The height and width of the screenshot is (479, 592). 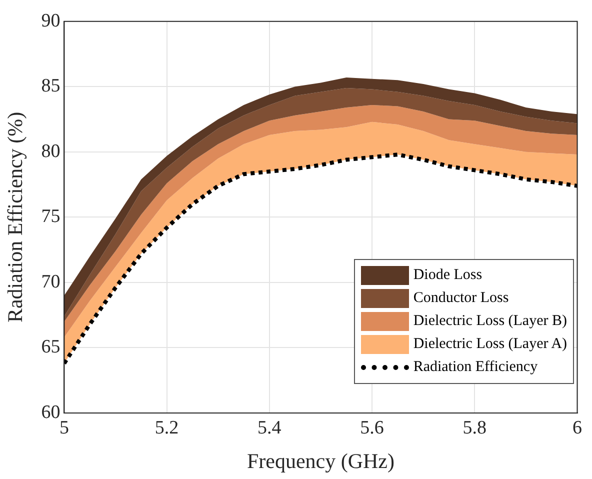 I want to click on y-tick-label: 90, so click(x=50, y=21).